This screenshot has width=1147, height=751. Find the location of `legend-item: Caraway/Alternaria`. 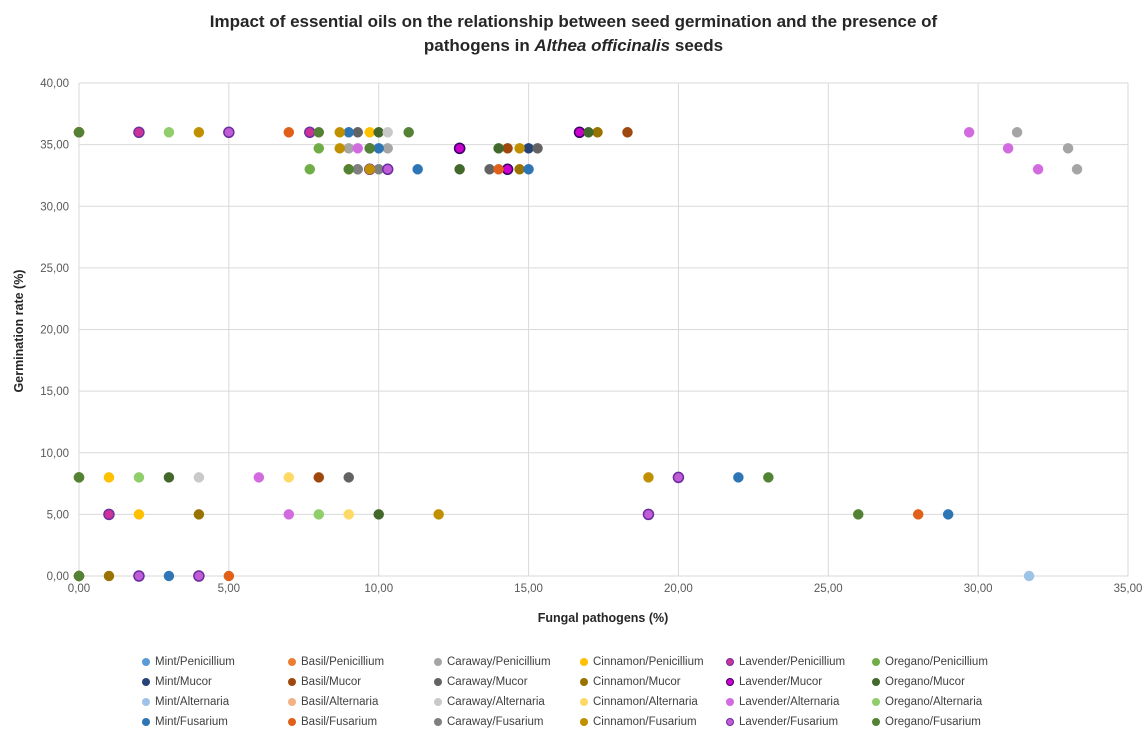

legend-item: Caraway/Alternaria is located at coordinates (507, 702).